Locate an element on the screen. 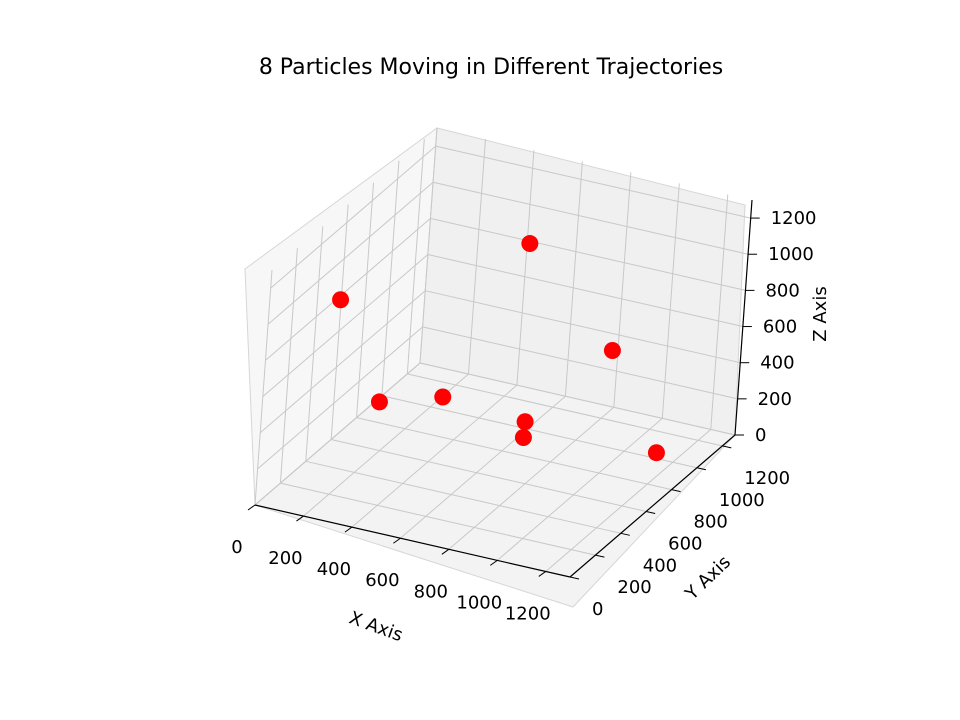 The height and width of the screenshot is (720, 960). x-axis-line is located at coordinates (412, 541).